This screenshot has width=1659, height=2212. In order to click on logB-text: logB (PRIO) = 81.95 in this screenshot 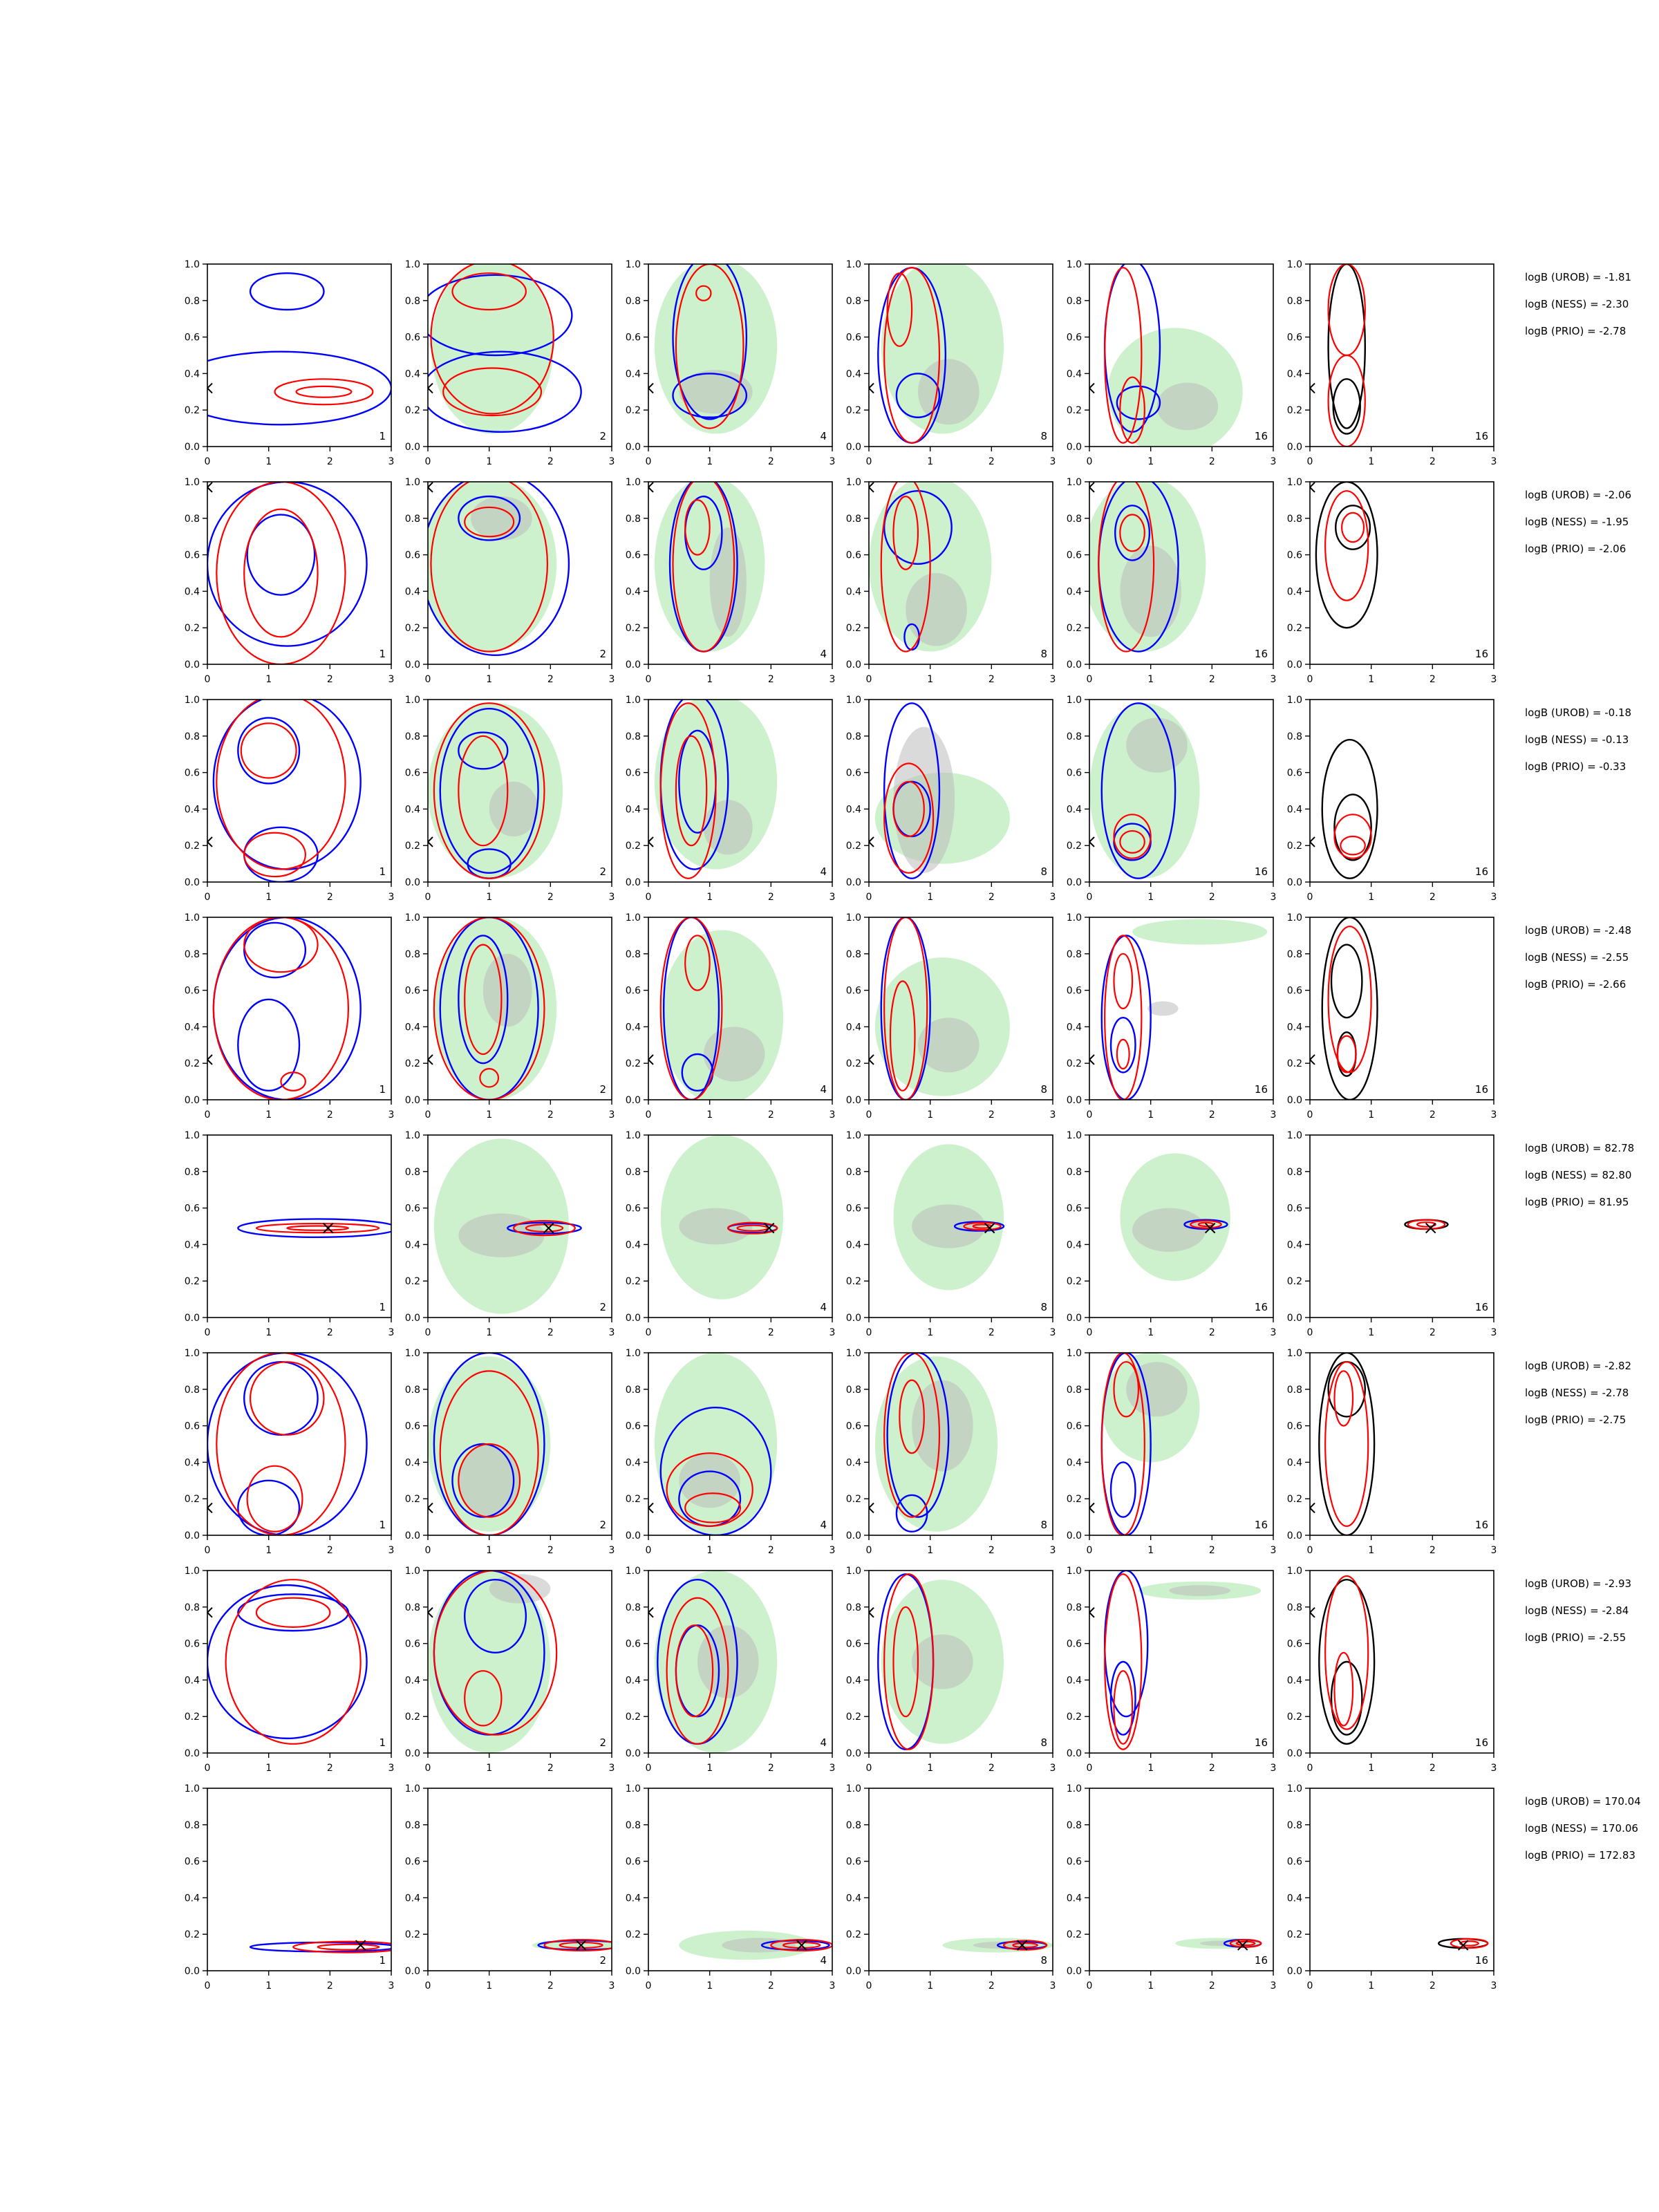, I will do `click(1577, 1202)`.